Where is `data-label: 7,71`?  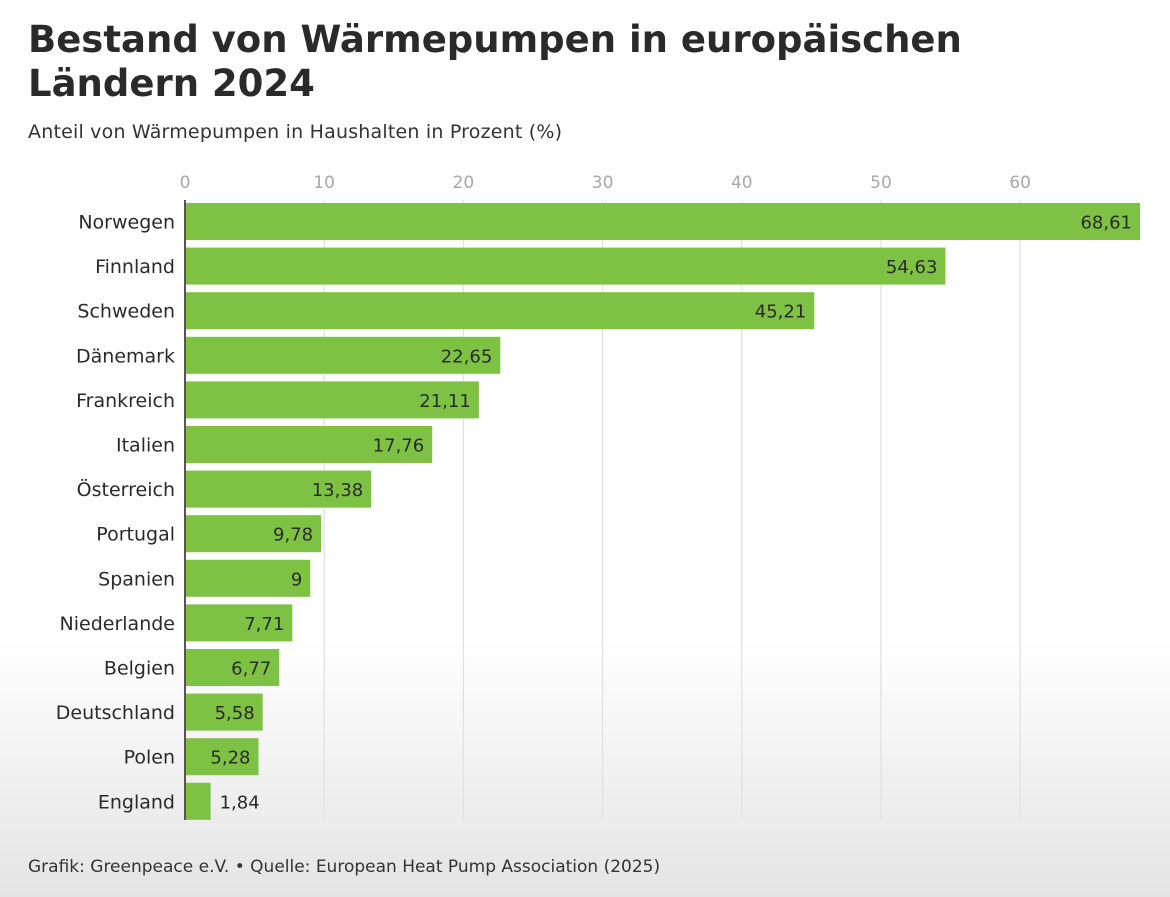
data-label: 7,71 is located at coordinates (264, 624).